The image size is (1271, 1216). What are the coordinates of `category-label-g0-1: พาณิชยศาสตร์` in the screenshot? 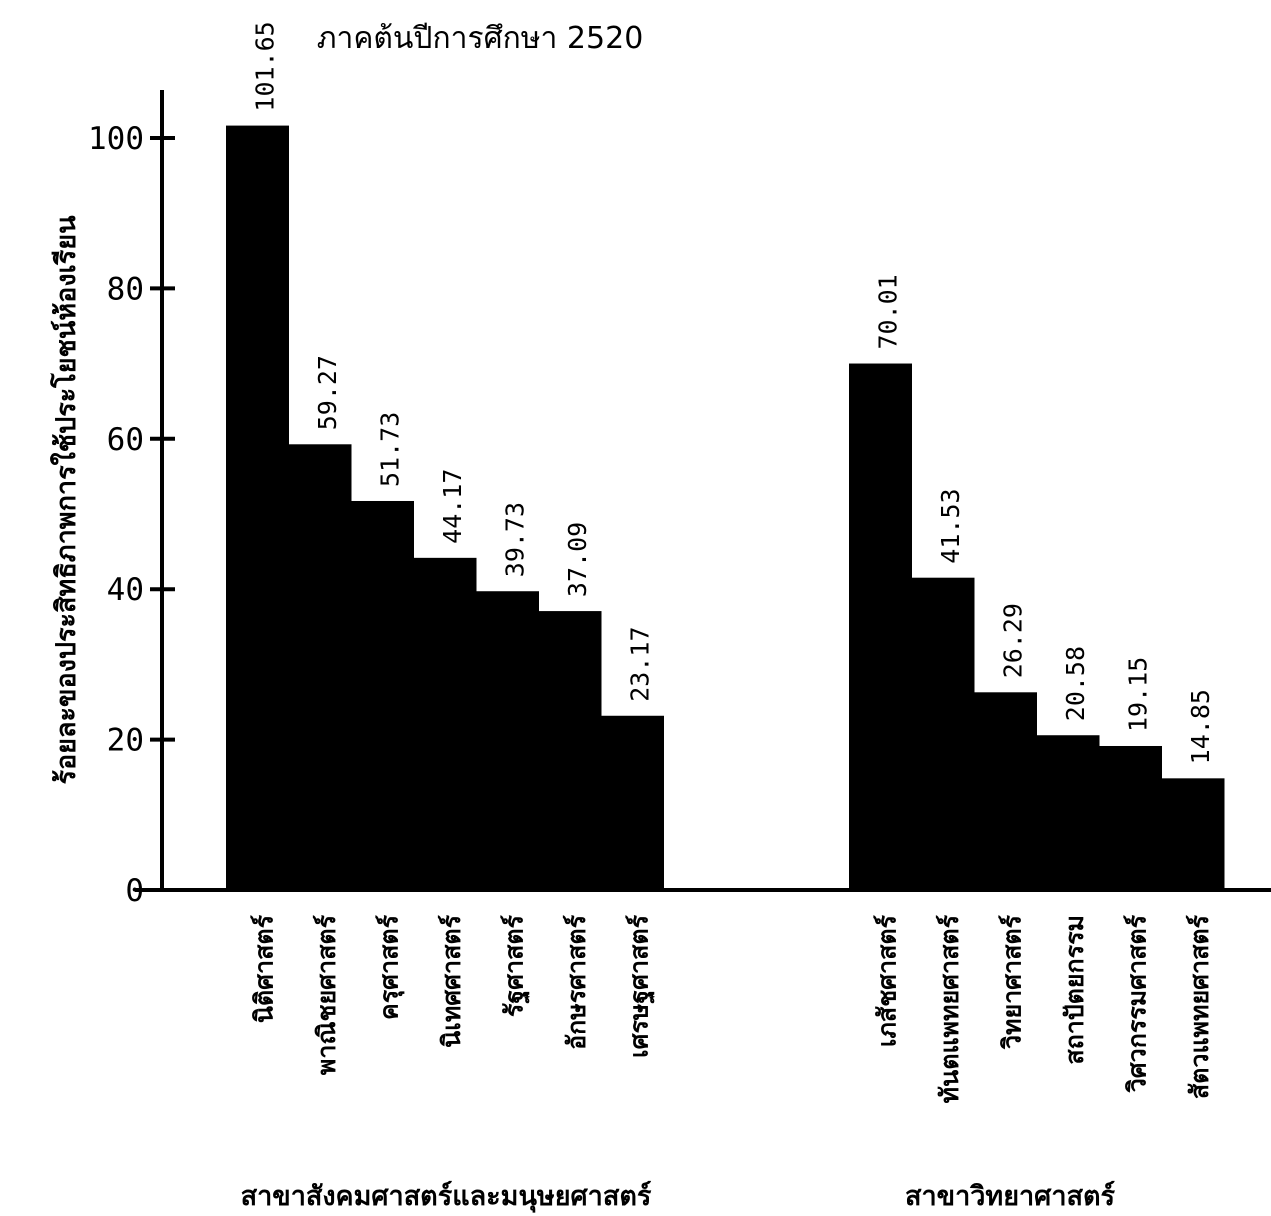 It's located at (326, 994).